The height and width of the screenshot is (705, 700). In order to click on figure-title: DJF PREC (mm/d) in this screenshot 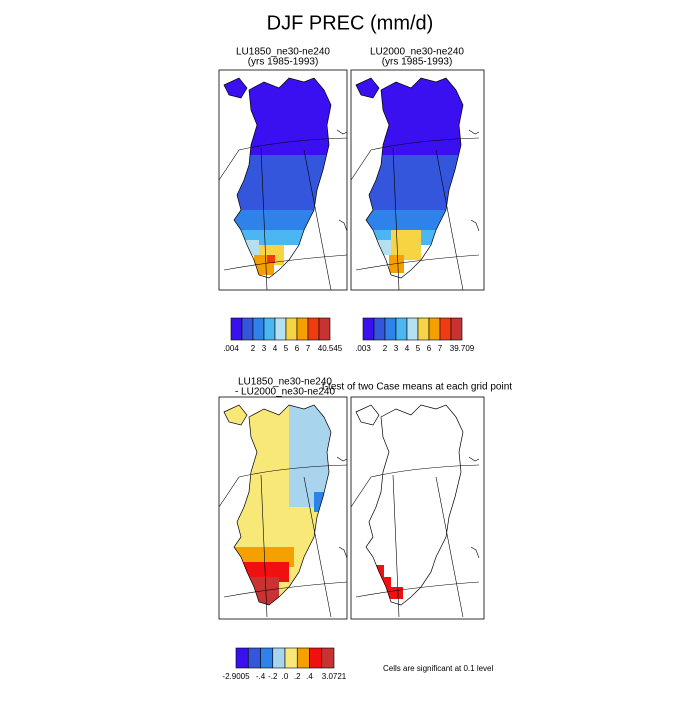, I will do `click(350, 23)`.